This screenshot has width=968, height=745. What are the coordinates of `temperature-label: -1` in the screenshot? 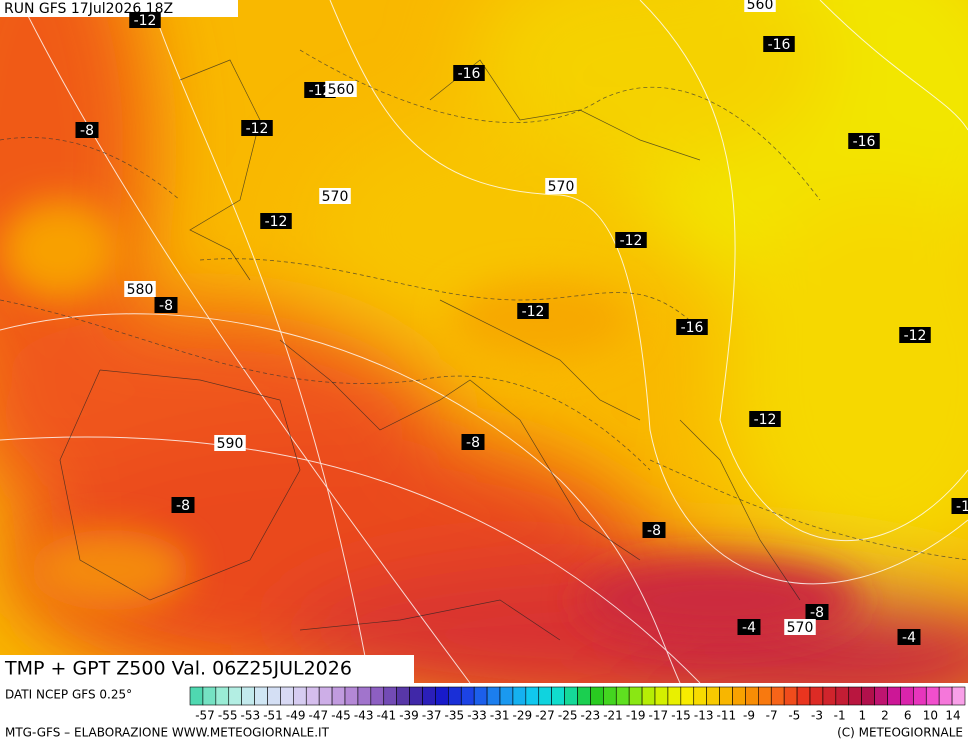 It's located at (962, 507).